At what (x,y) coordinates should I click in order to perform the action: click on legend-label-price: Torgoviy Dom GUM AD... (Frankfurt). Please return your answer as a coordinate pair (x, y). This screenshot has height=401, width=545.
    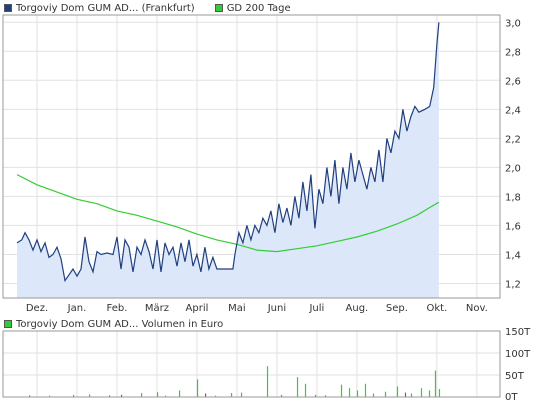
    Looking at the image, I should click on (105, 8).